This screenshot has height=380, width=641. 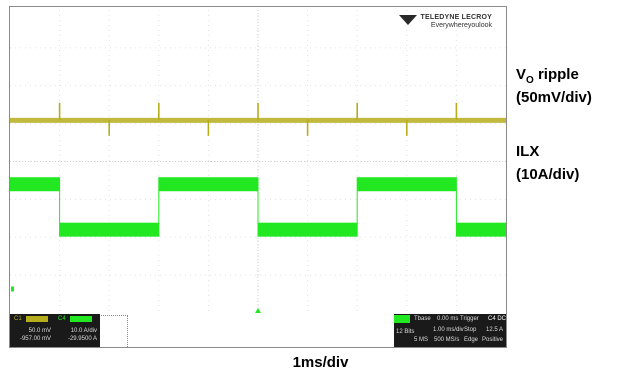 I want to click on slope-value: Positive, so click(x=493, y=340).